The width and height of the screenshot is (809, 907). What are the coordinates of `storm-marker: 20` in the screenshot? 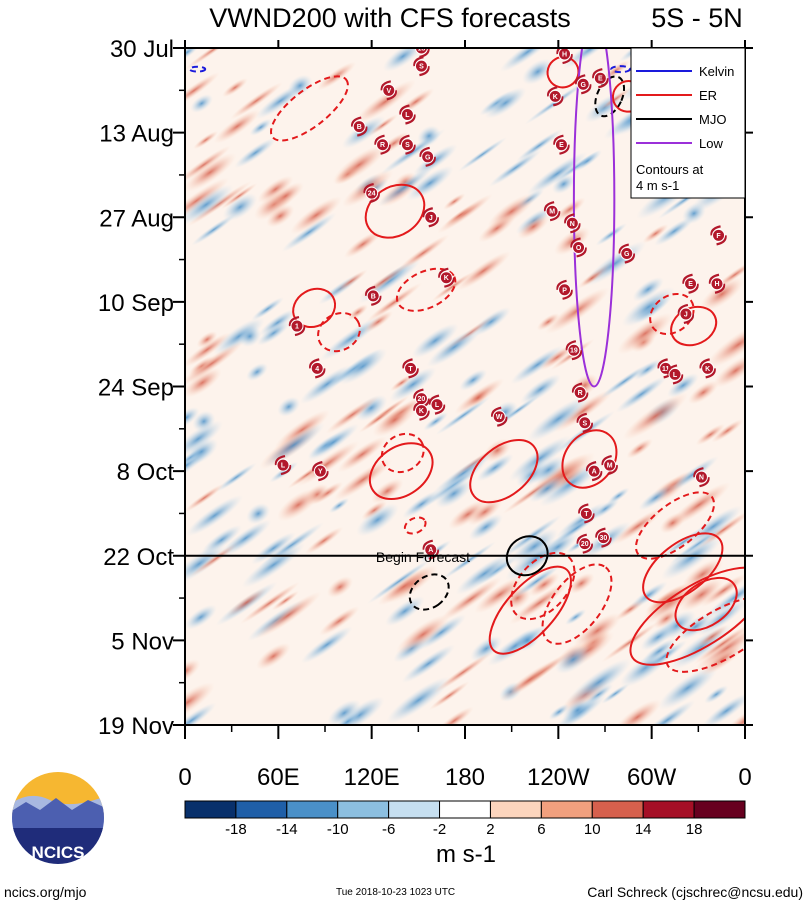 It's located at (584, 543).